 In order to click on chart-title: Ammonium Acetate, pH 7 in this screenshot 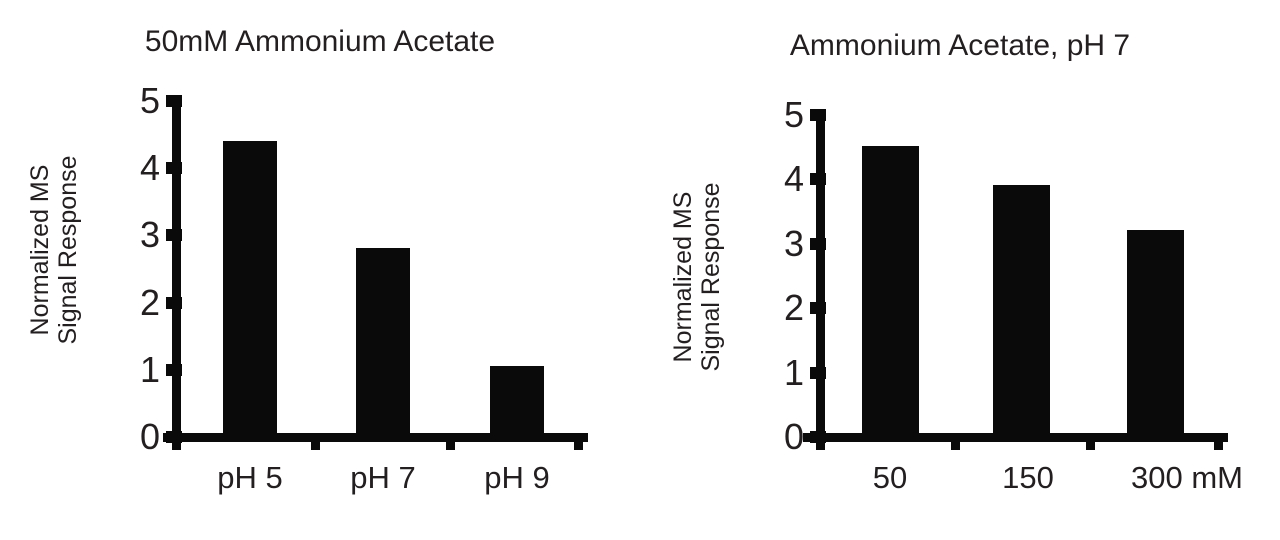, I will do `click(960, 45)`.